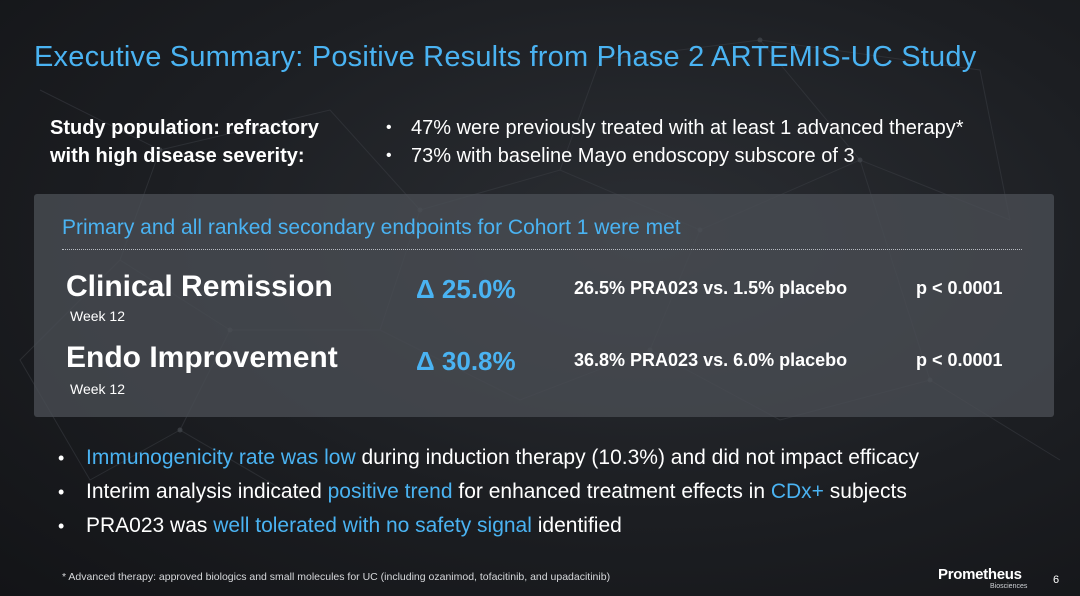  I want to click on finding-highlight: well tolerated with no safety signal, so click(372, 525).